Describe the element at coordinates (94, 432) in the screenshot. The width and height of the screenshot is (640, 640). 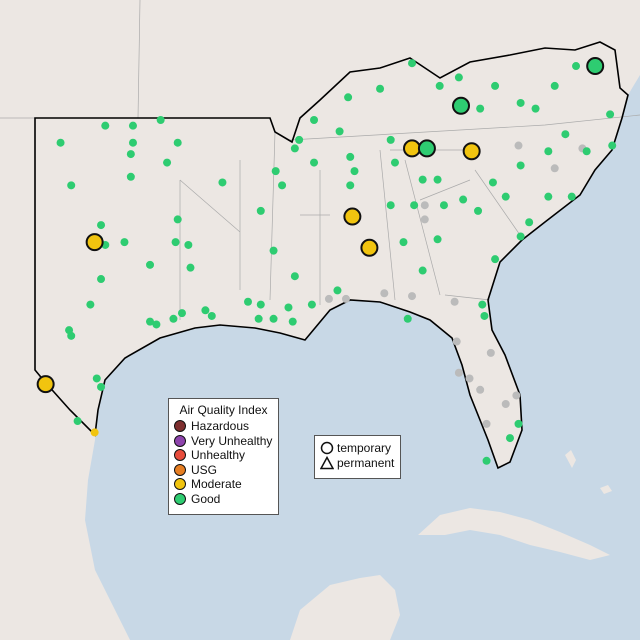
I see `site-marker-moderate` at that location.